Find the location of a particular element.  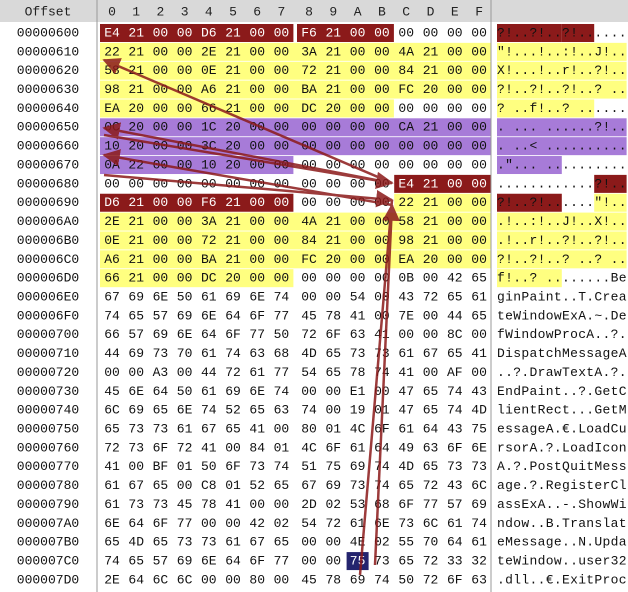

byte: 8C is located at coordinates (455, 334).